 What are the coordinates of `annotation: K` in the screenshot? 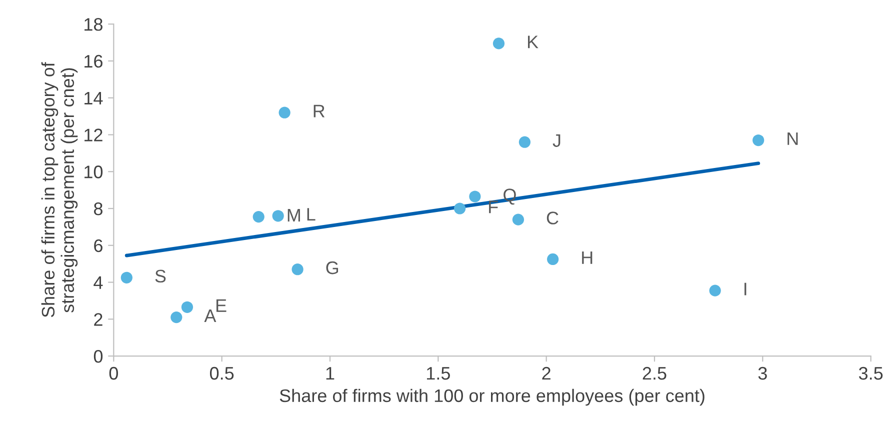 It's located at (533, 42).